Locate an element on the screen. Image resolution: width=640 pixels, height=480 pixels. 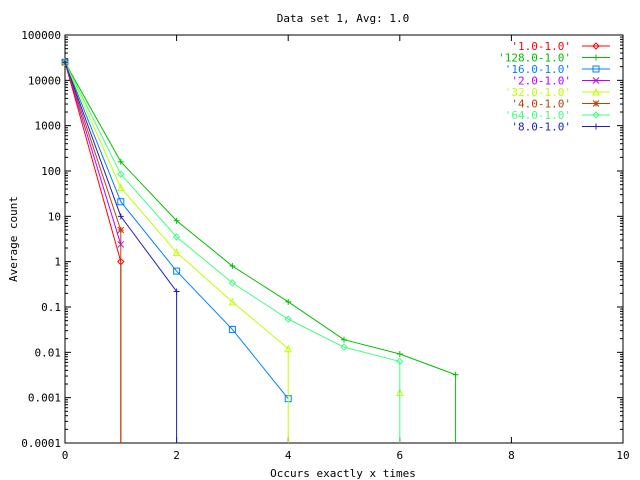
y-tick-label: 0.1 is located at coordinates (51, 307).